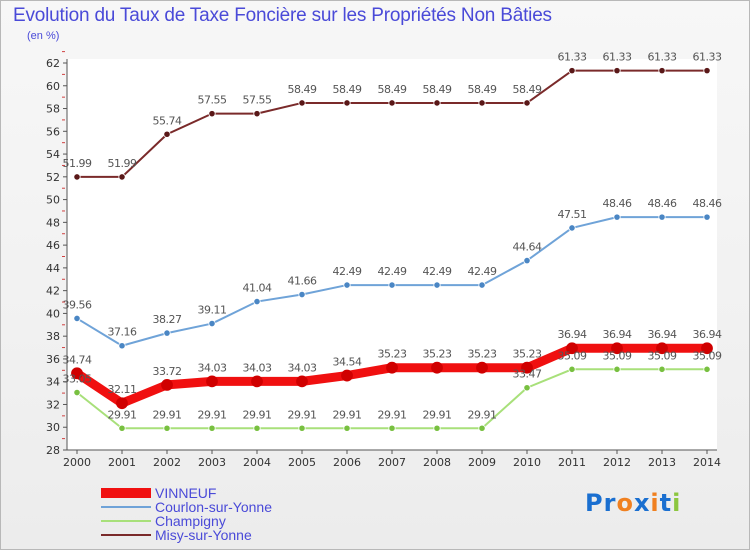  I want to click on data-label-vinneuf: 32.11, so click(122, 389).